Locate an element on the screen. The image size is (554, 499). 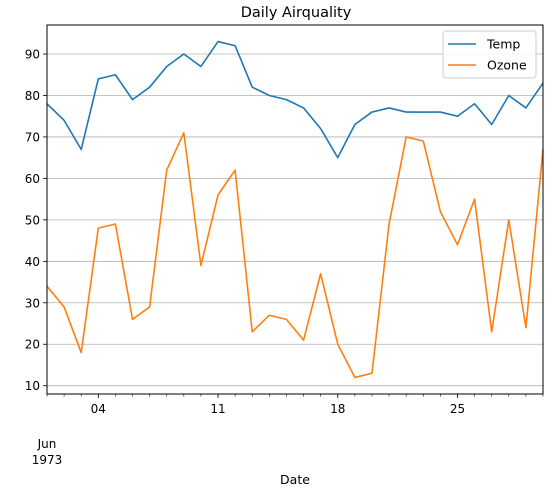
x-tick-year-label: 1973 is located at coordinates (47, 460).